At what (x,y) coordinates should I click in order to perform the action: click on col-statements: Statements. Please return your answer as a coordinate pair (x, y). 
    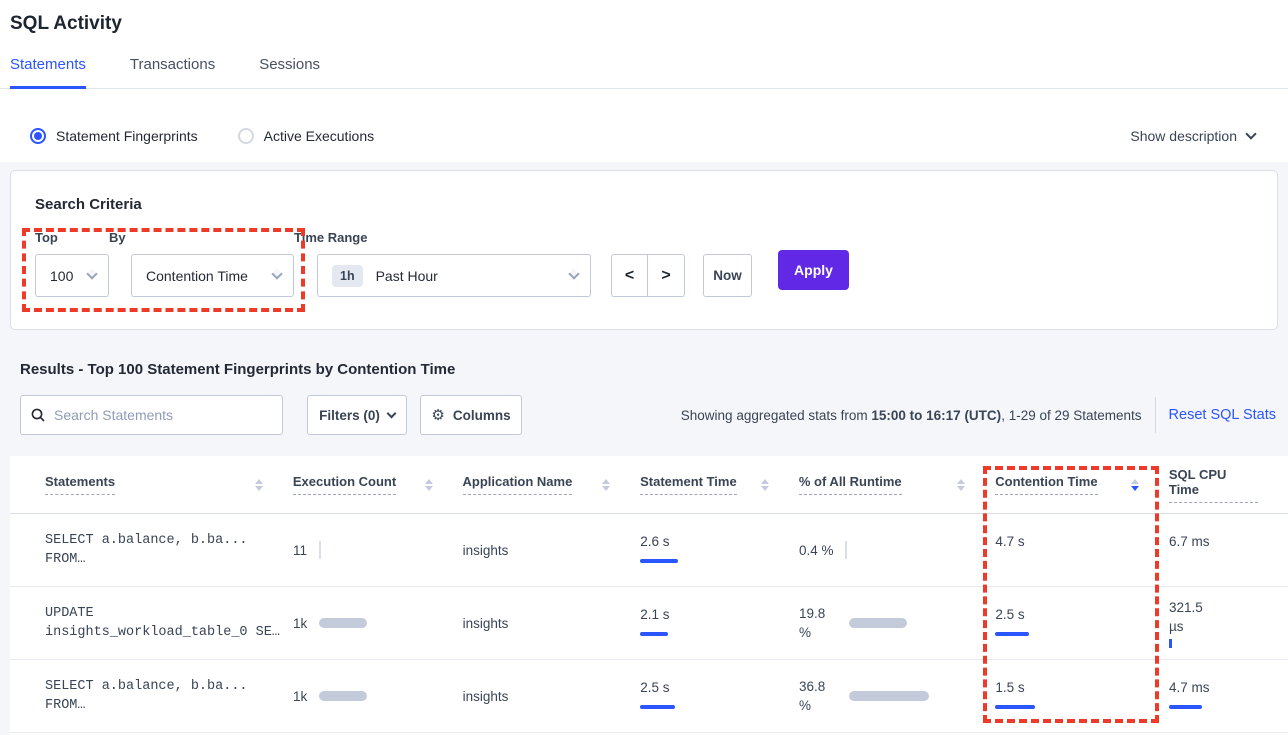
    Looking at the image, I should click on (169, 484).